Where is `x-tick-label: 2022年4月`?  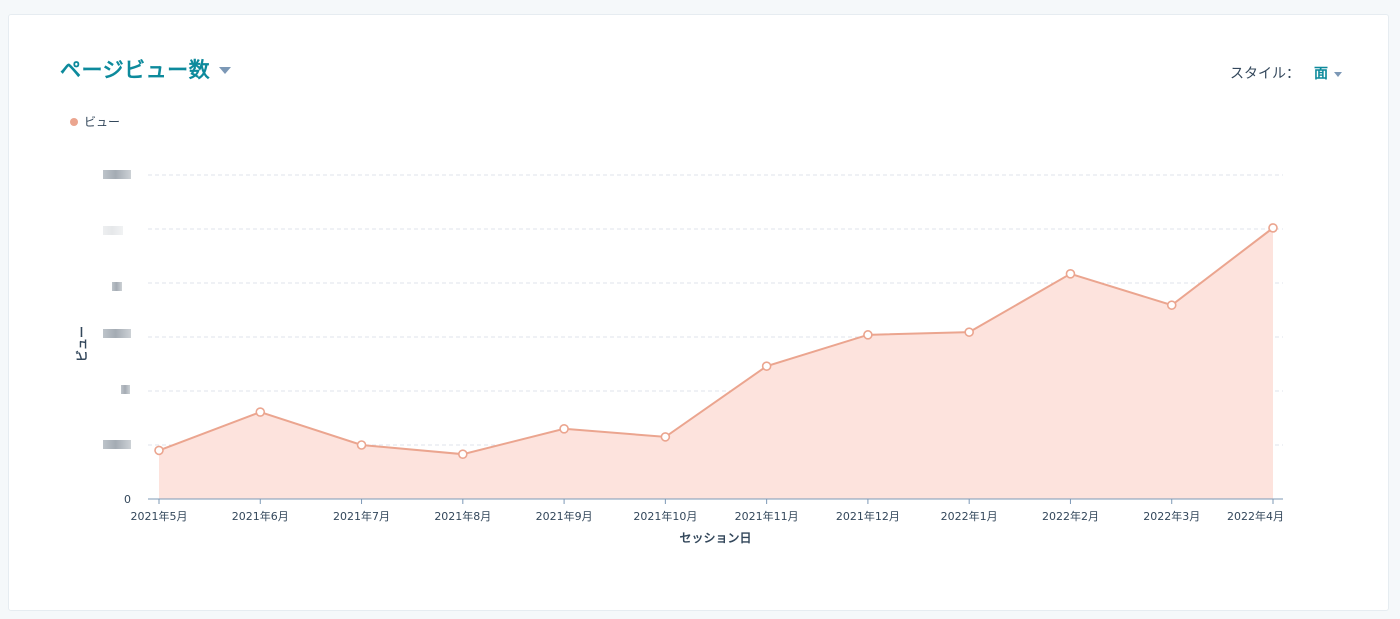 x-tick-label: 2022年4月 is located at coordinates (1255, 516).